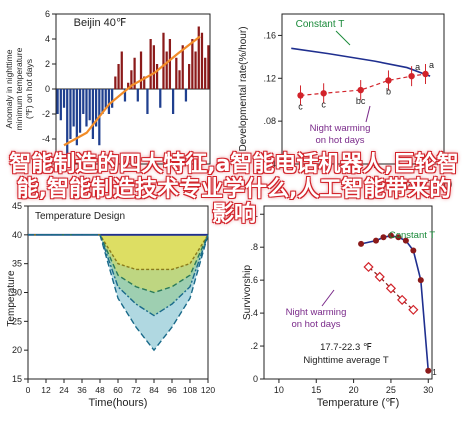 The height and width of the screenshot is (421, 466). I want to click on panel-c-ytick-label: 30, so click(17, 293).